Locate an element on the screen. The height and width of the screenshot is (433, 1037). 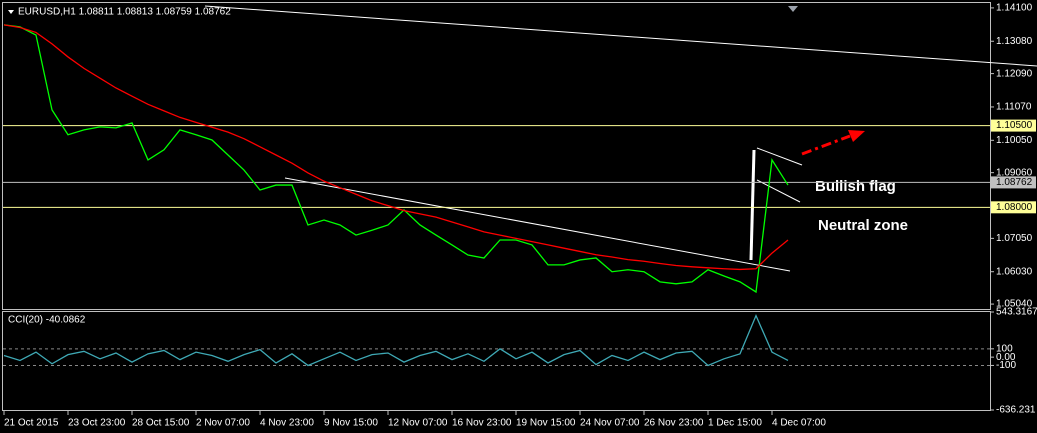
x-tick-label: 1 Dec 15:00 is located at coordinates (735, 423).